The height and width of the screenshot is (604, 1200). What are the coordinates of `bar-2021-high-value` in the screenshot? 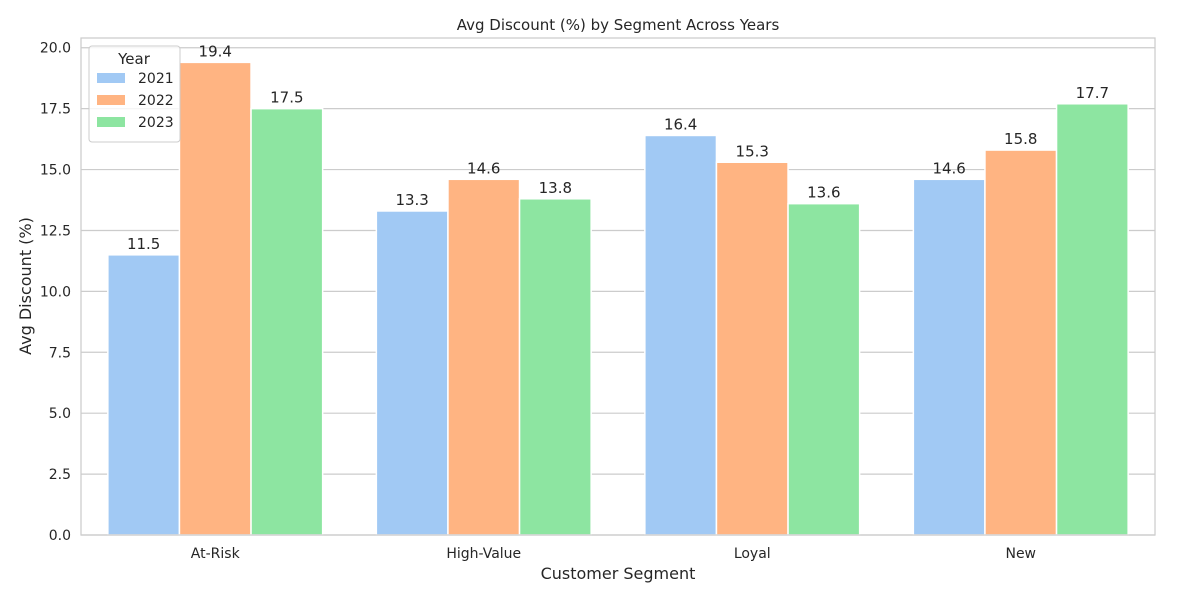 It's located at (412, 373).